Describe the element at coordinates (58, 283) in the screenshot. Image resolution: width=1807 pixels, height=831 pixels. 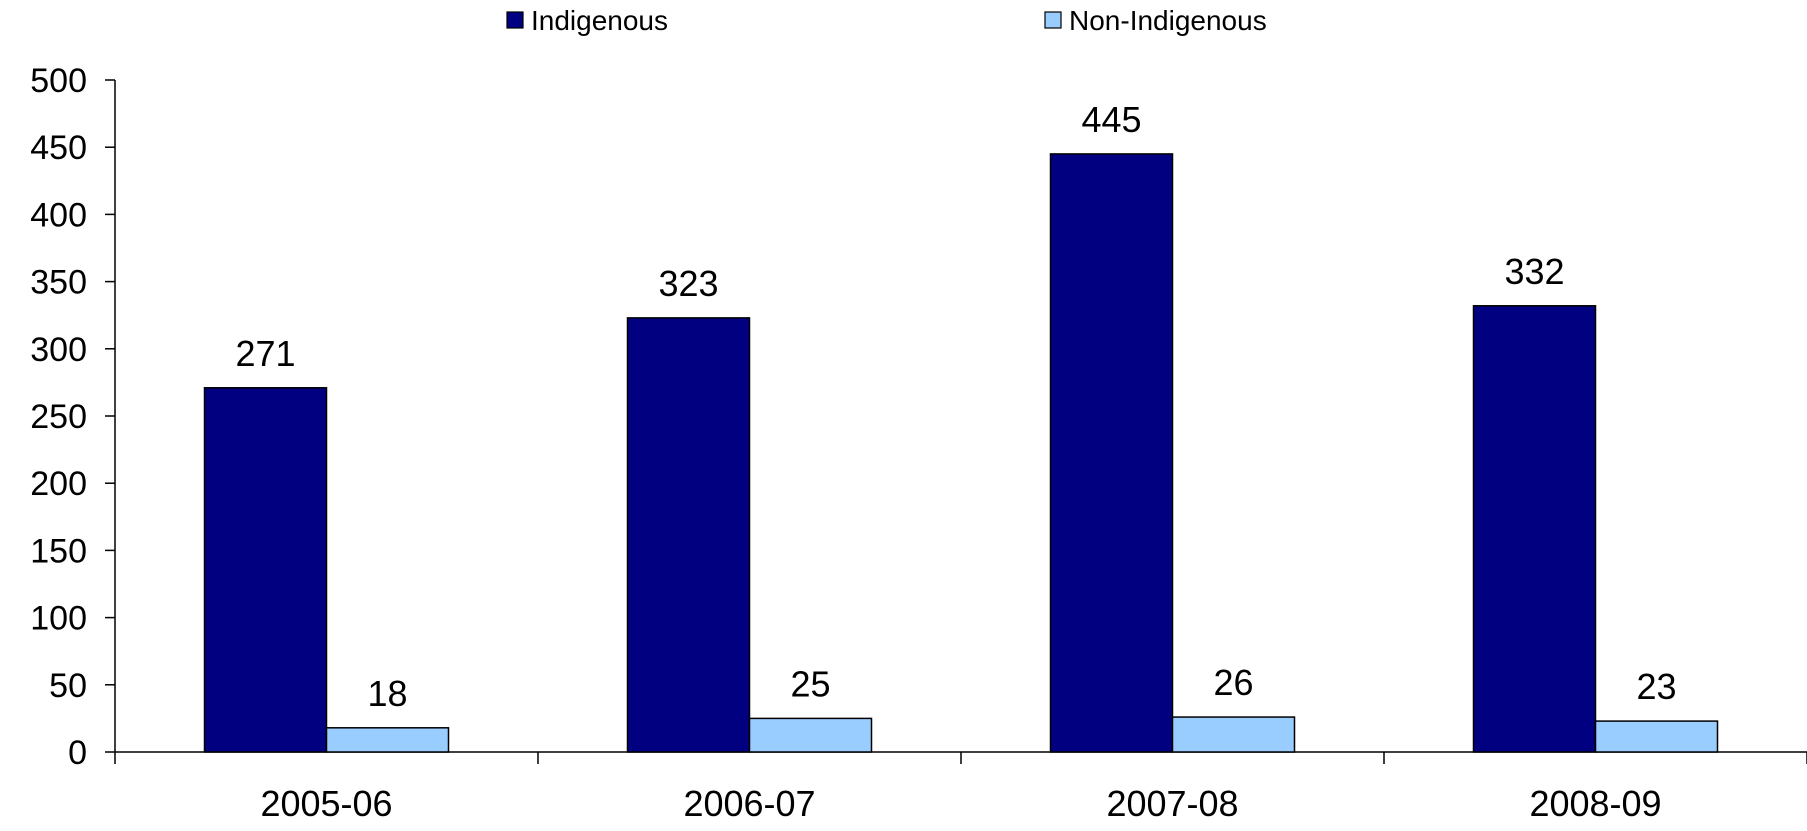
I see `y-tick-label: 350` at that location.